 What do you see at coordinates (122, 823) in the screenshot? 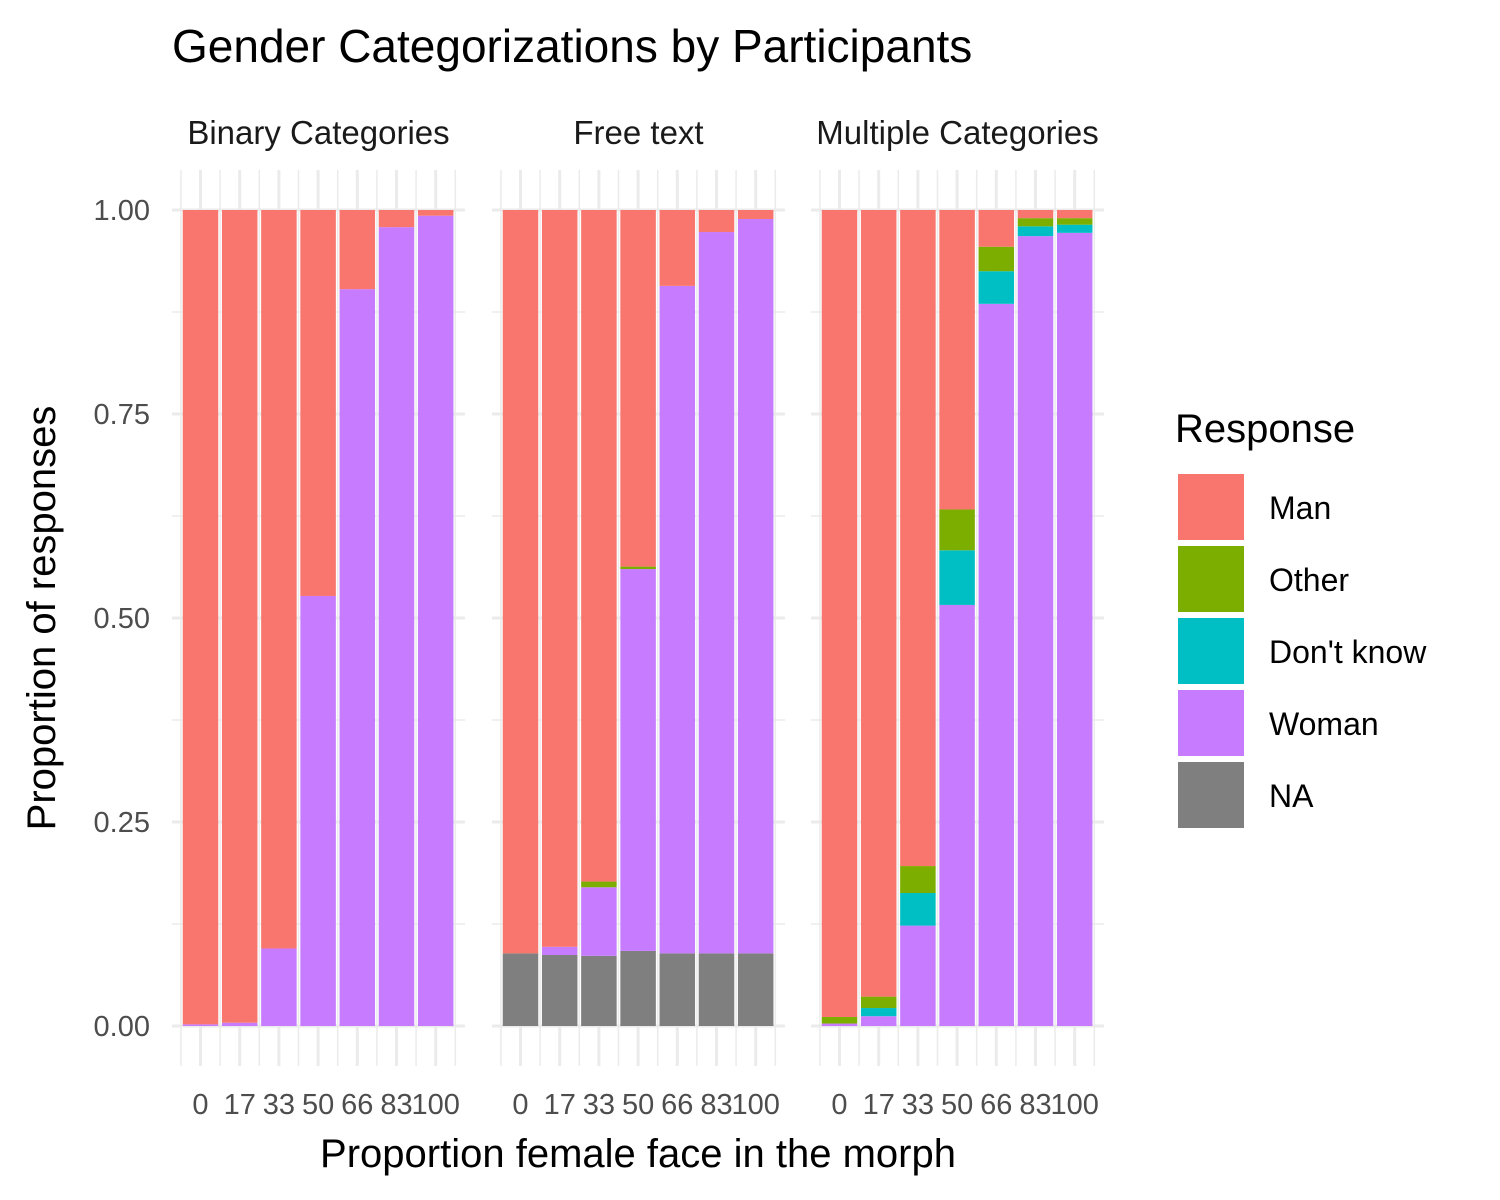
I see `y-tick-label: 0.25` at bounding box center [122, 823].